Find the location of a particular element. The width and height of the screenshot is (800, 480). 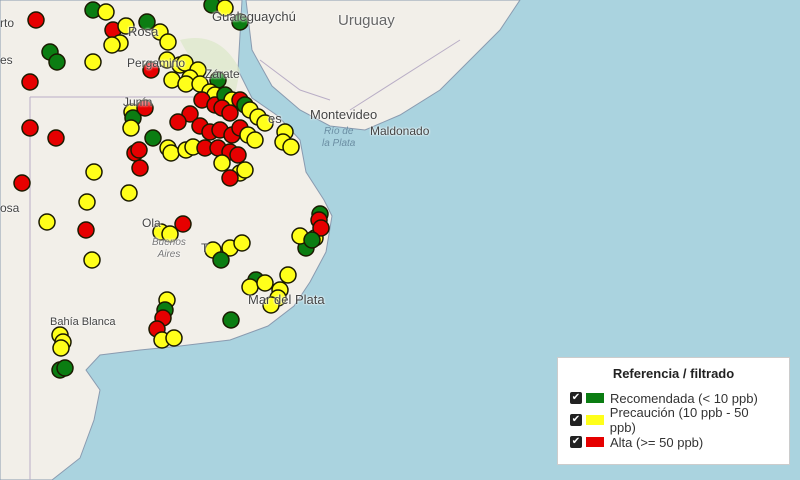

label-bahia-blanca: Bahía Blanca is located at coordinates (83, 322).